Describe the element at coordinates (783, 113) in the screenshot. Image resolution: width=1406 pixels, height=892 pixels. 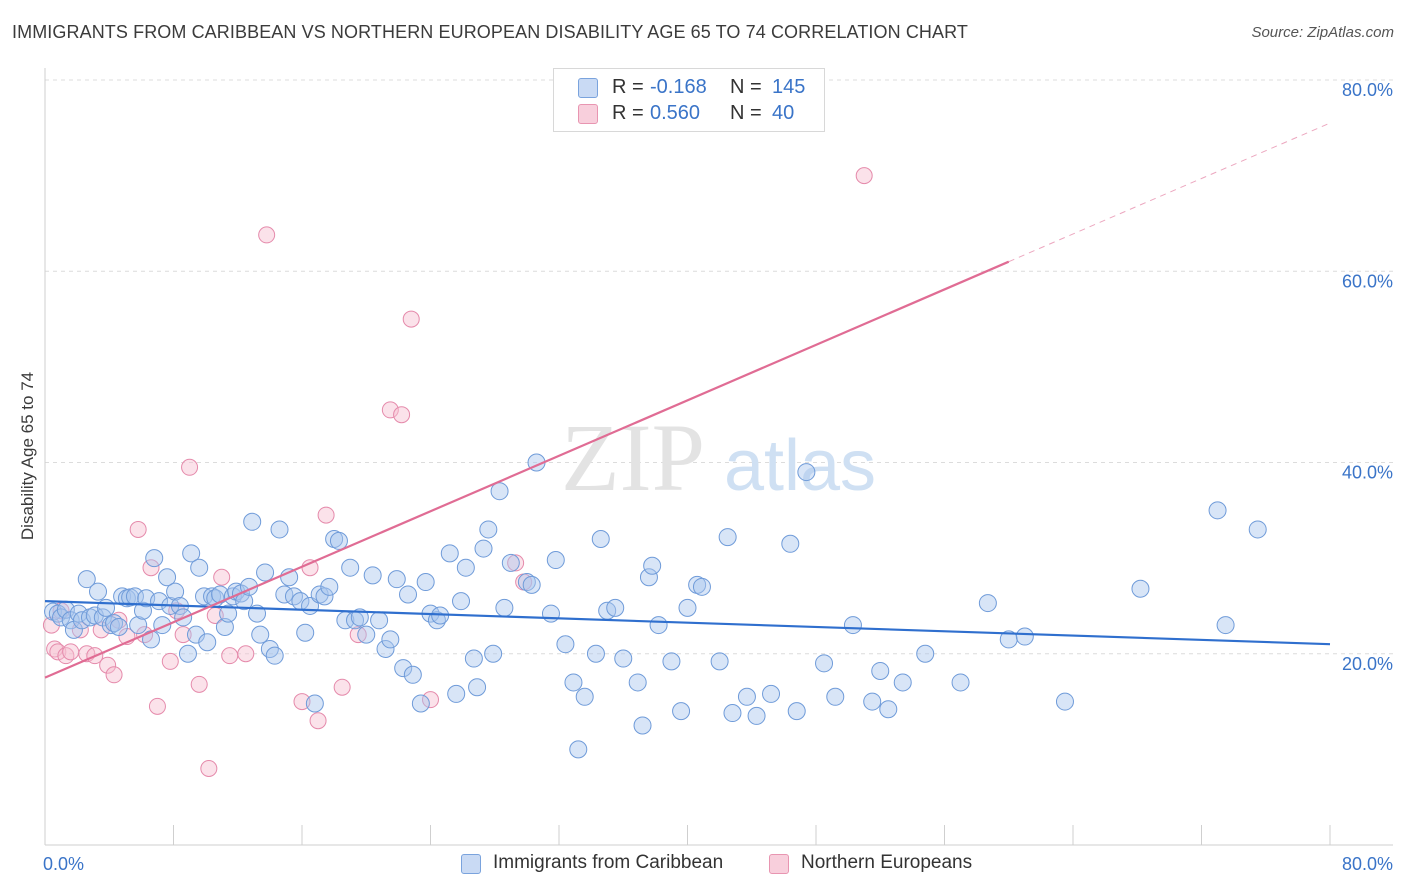
I see `n-value: 40` at that location.